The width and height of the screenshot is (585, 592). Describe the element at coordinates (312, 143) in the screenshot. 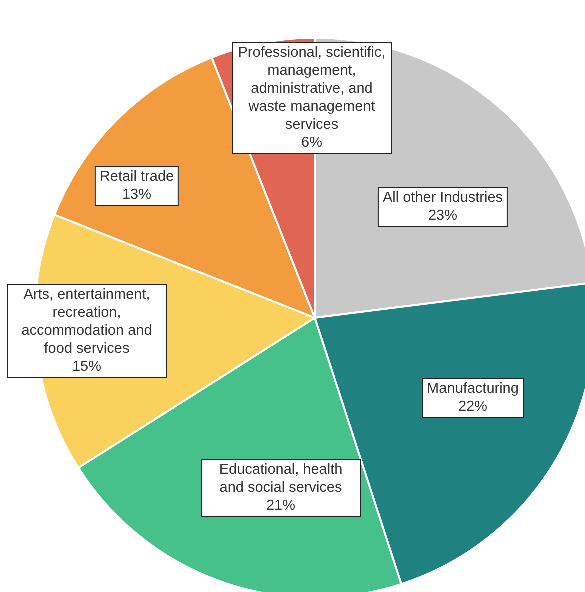

I see `data-label: 6%` at that location.